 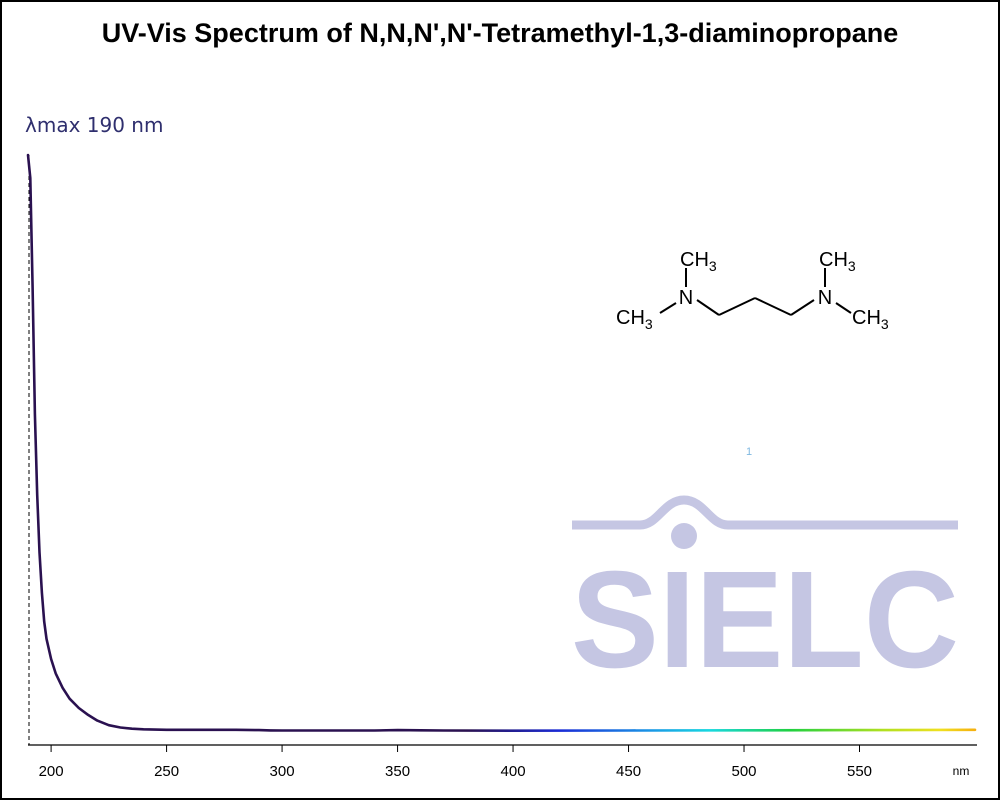 What do you see at coordinates (870, 319) in the screenshot?
I see `methyl-n2-right: CH3` at bounding box center [870, 319].